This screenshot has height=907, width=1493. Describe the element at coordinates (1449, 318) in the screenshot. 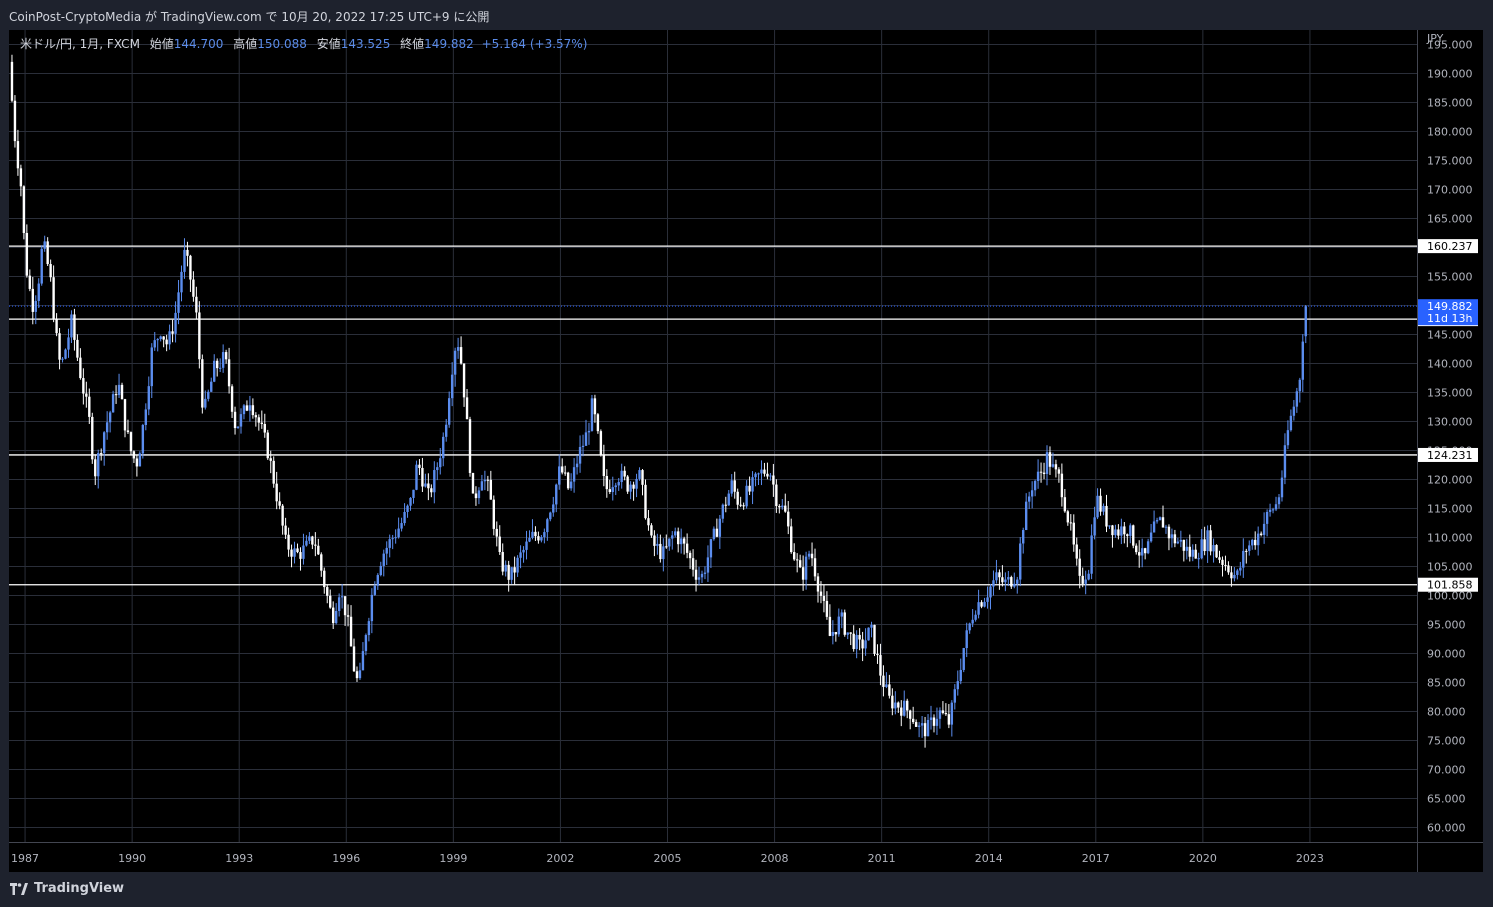

I see `countdown-label: 11d 13h` at that location.